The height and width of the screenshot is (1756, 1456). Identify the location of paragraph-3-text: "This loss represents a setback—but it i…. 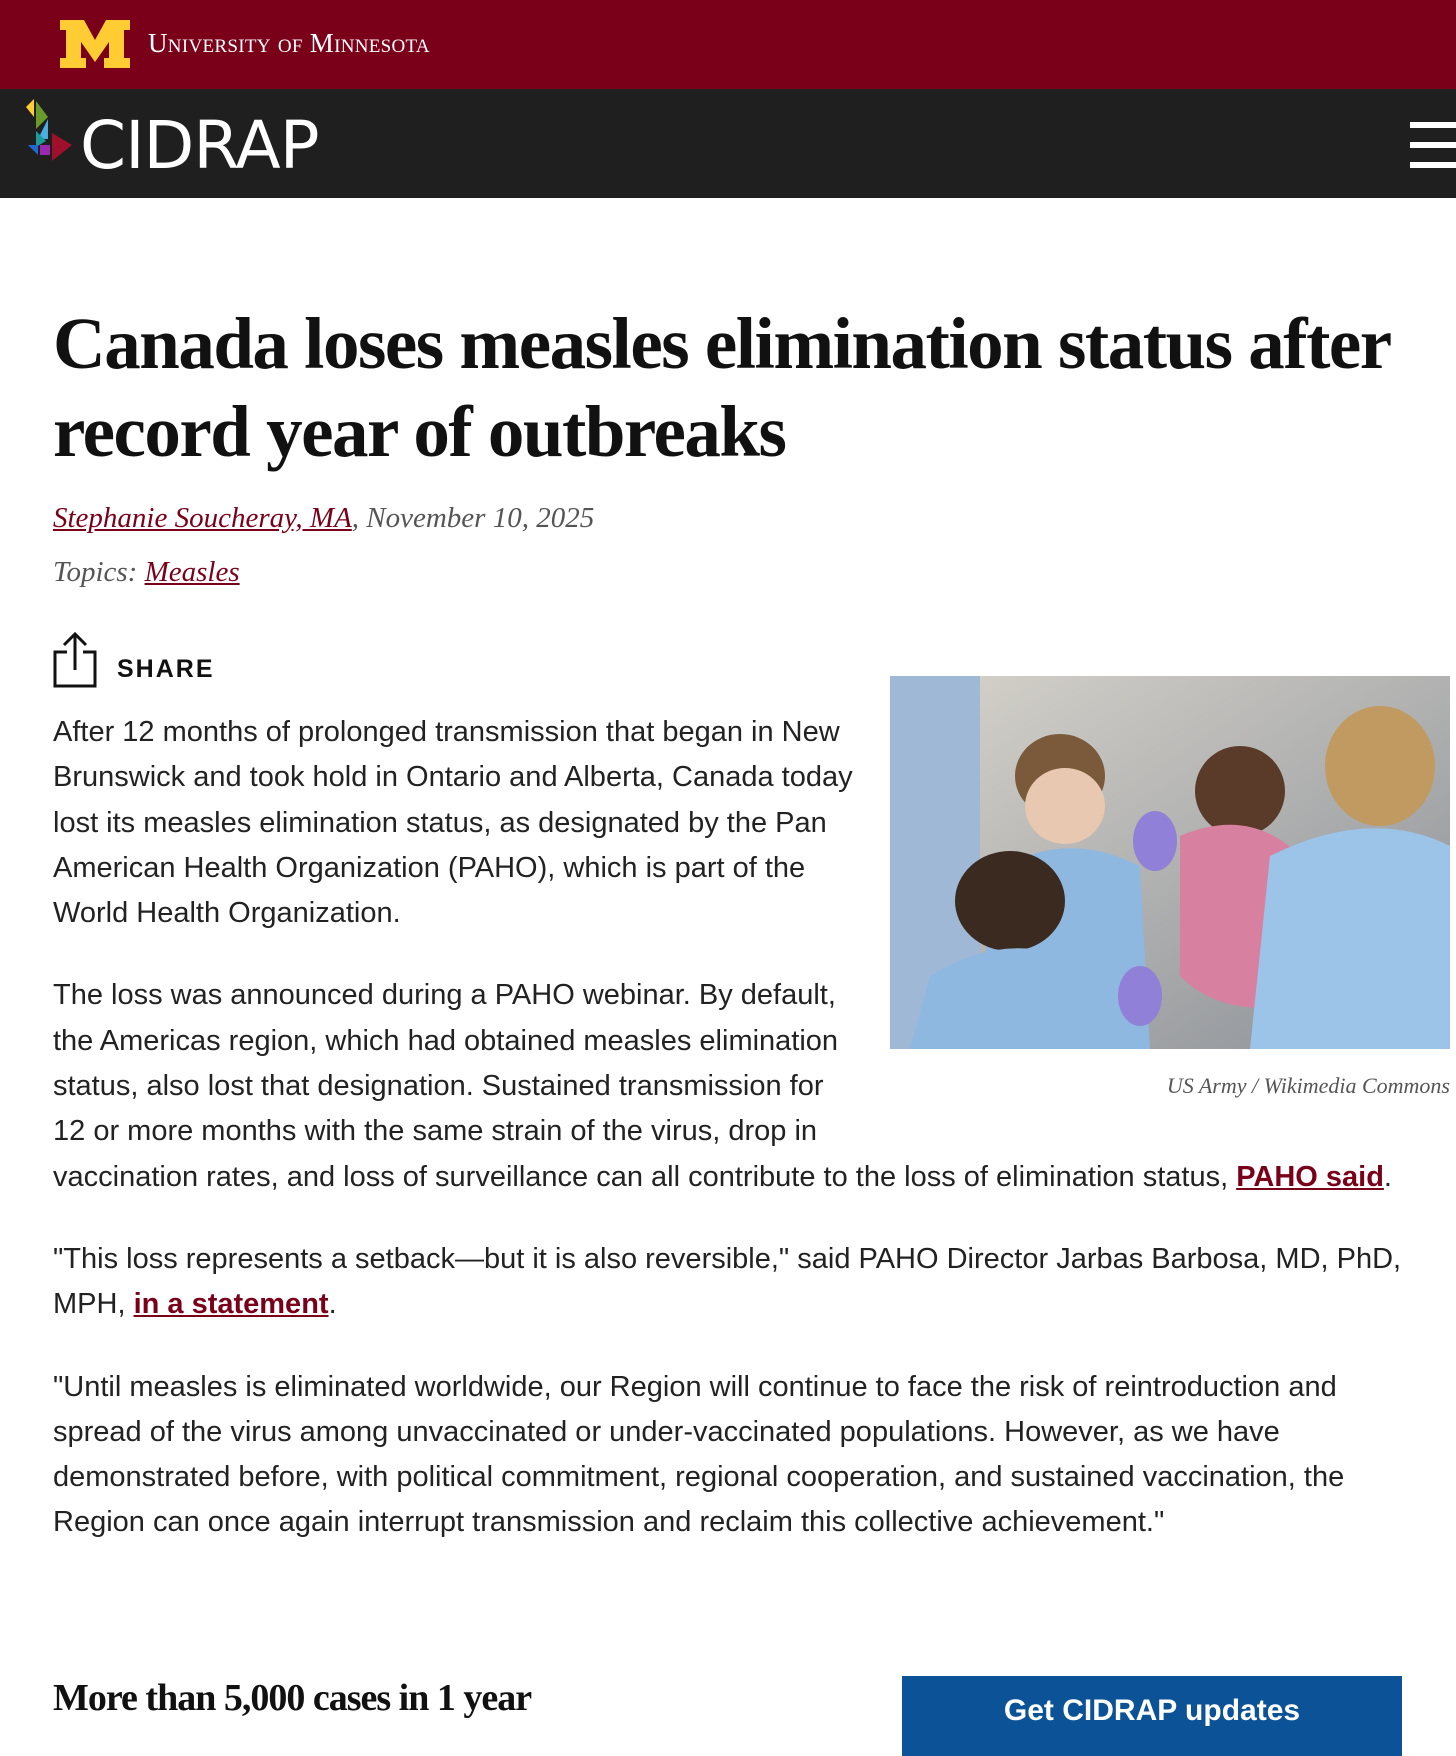
(727, 1281).